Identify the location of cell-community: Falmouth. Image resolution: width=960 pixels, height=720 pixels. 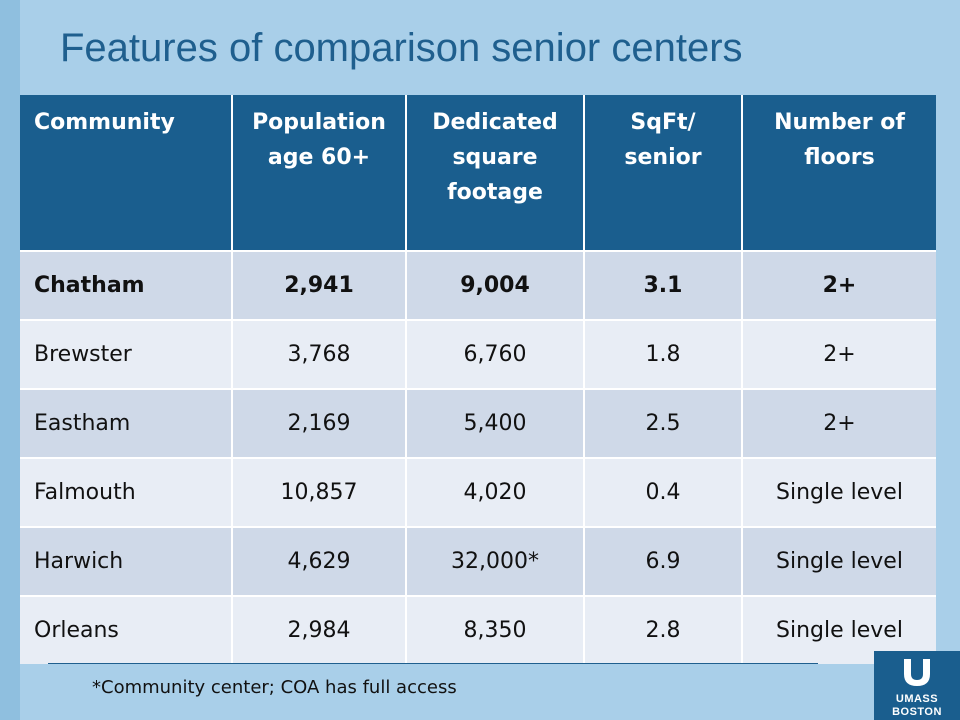
(126, 492).